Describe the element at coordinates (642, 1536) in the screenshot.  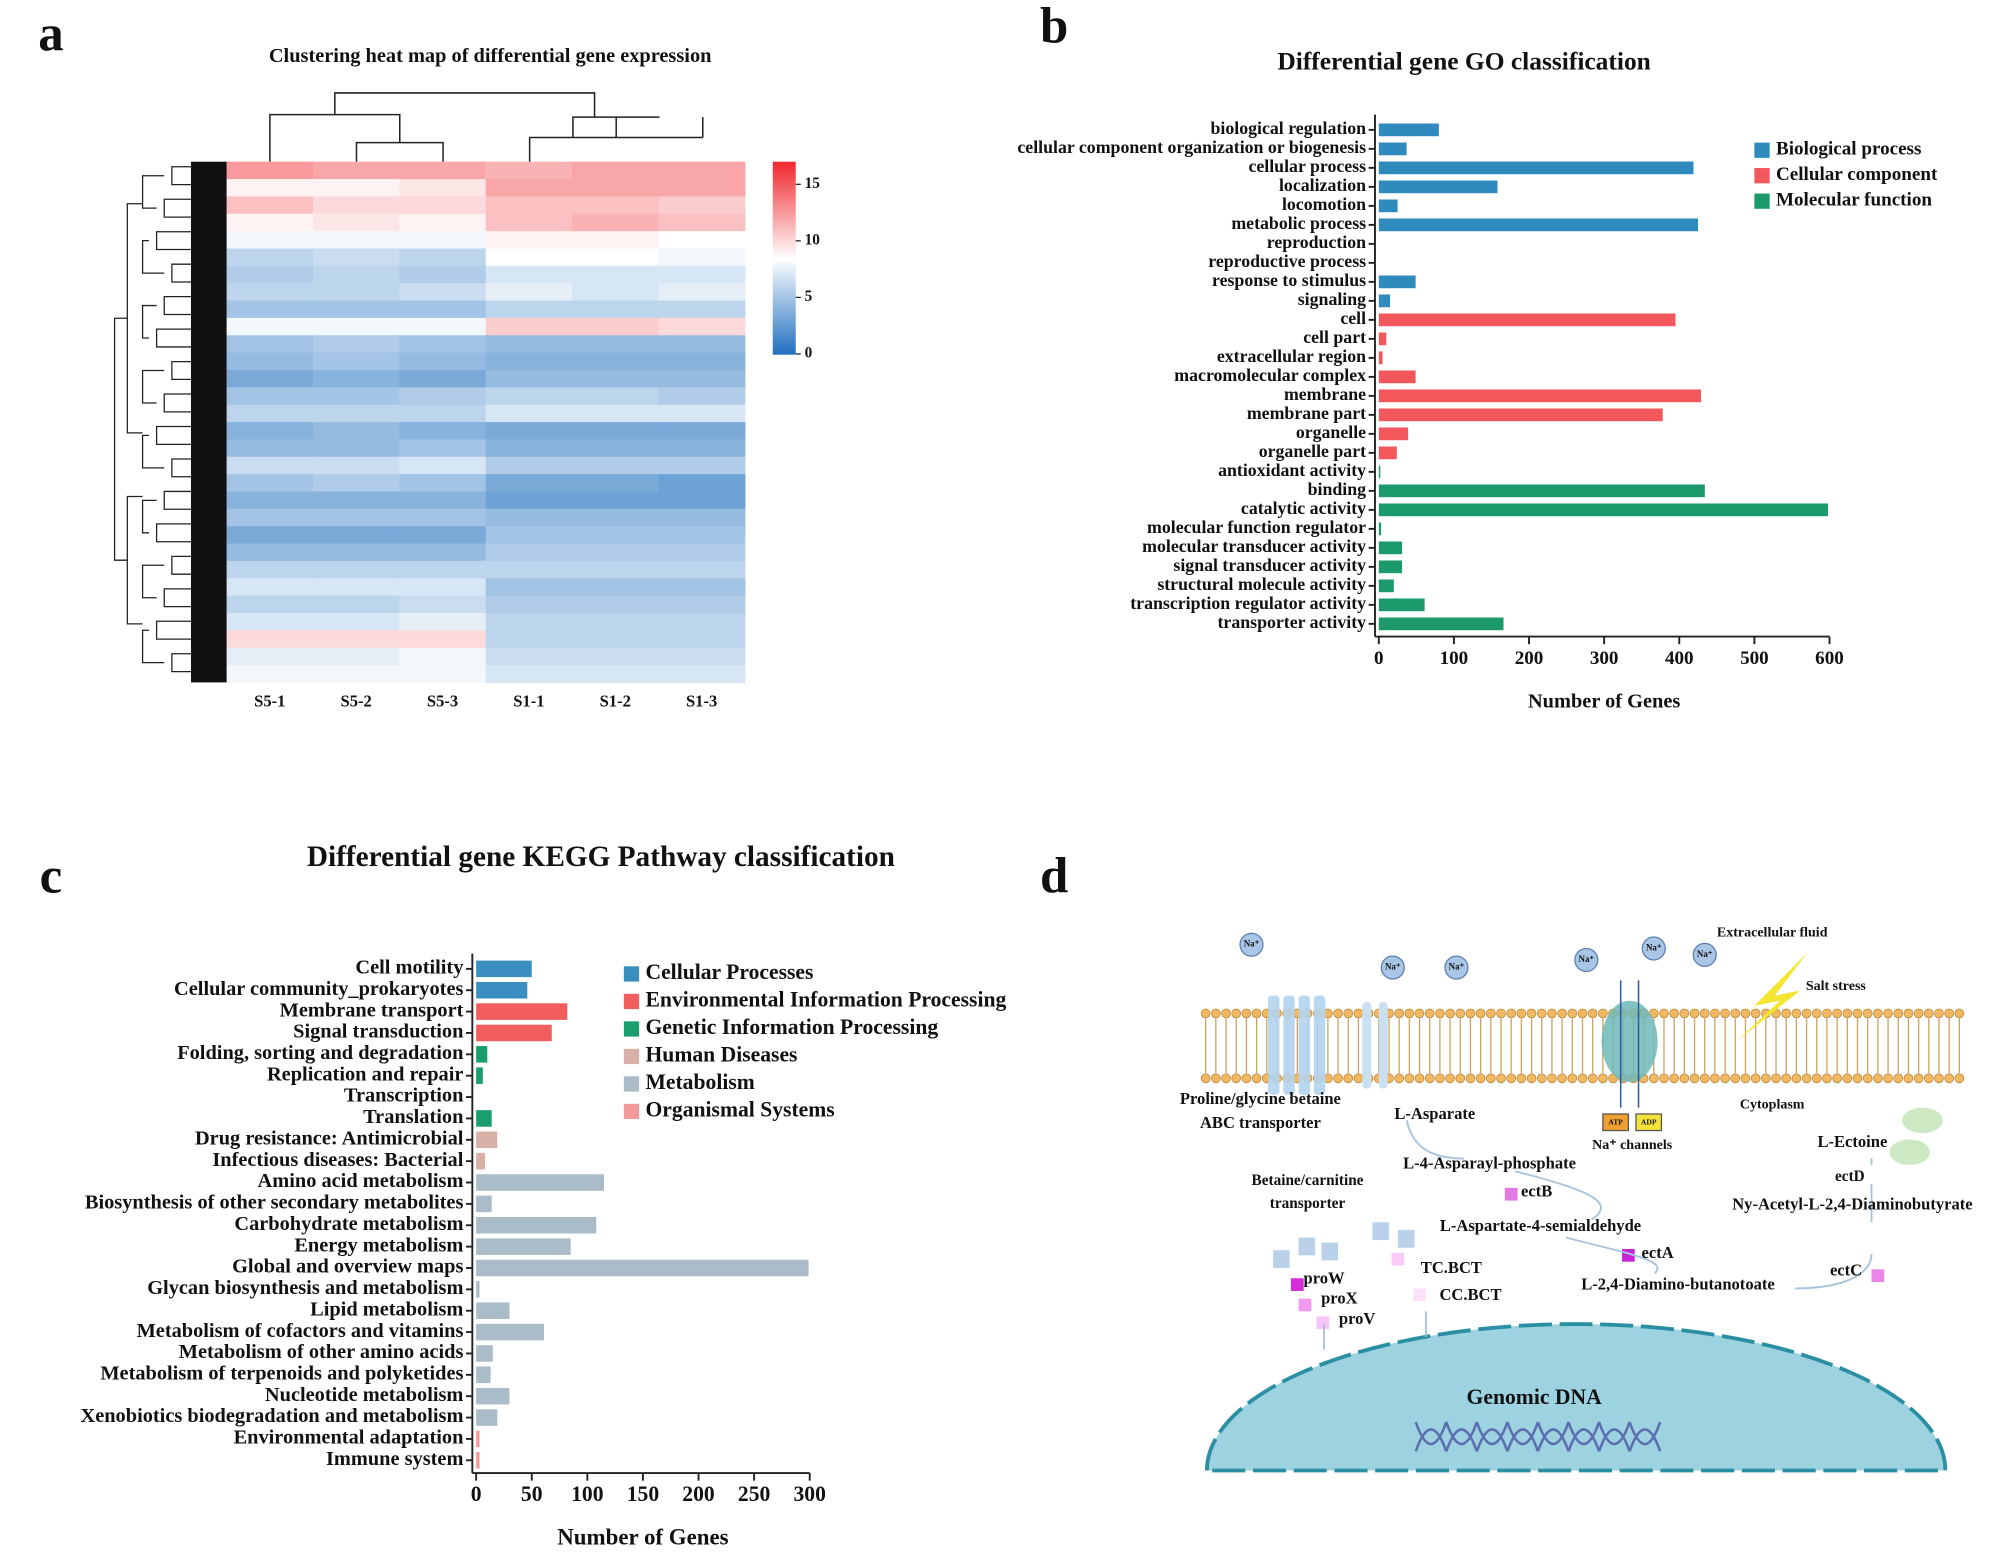
I see `x-axis-title: Number of Genes` at that location.